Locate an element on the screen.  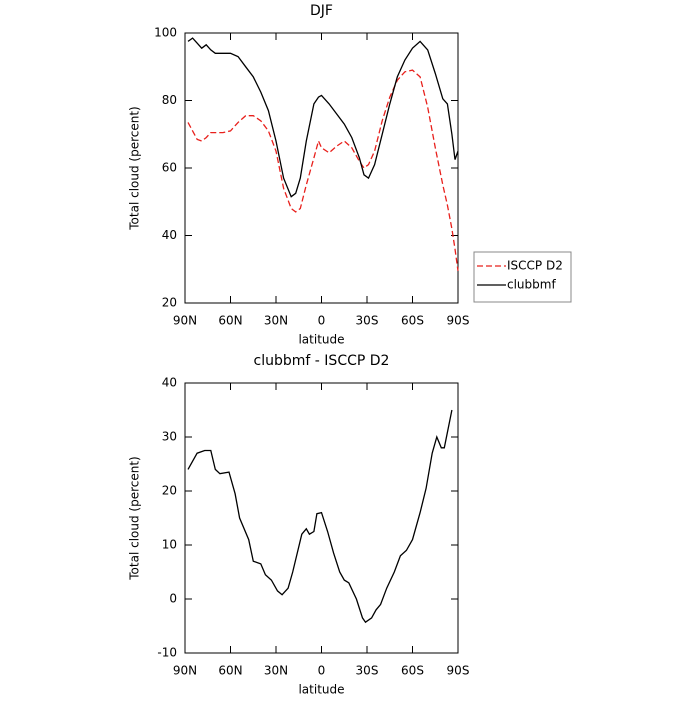
legend-label: ISCCP D2 is located at coordinates (535, 266).